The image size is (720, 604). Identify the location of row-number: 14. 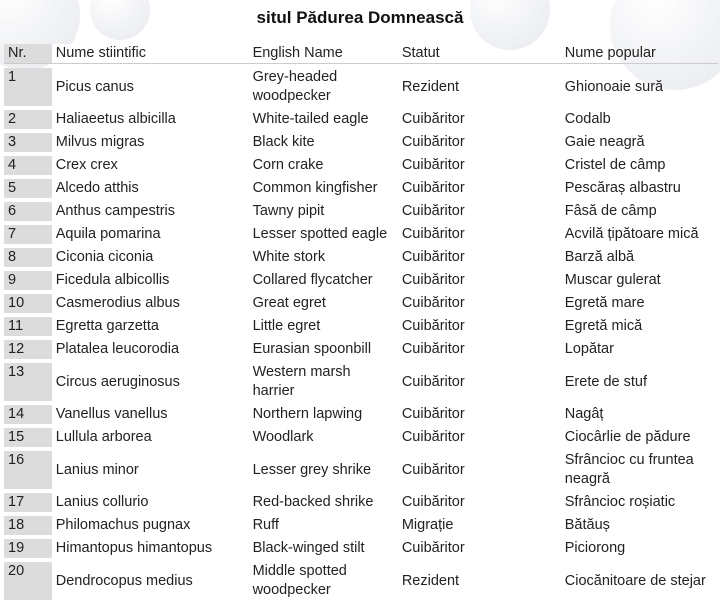
(28, 414).